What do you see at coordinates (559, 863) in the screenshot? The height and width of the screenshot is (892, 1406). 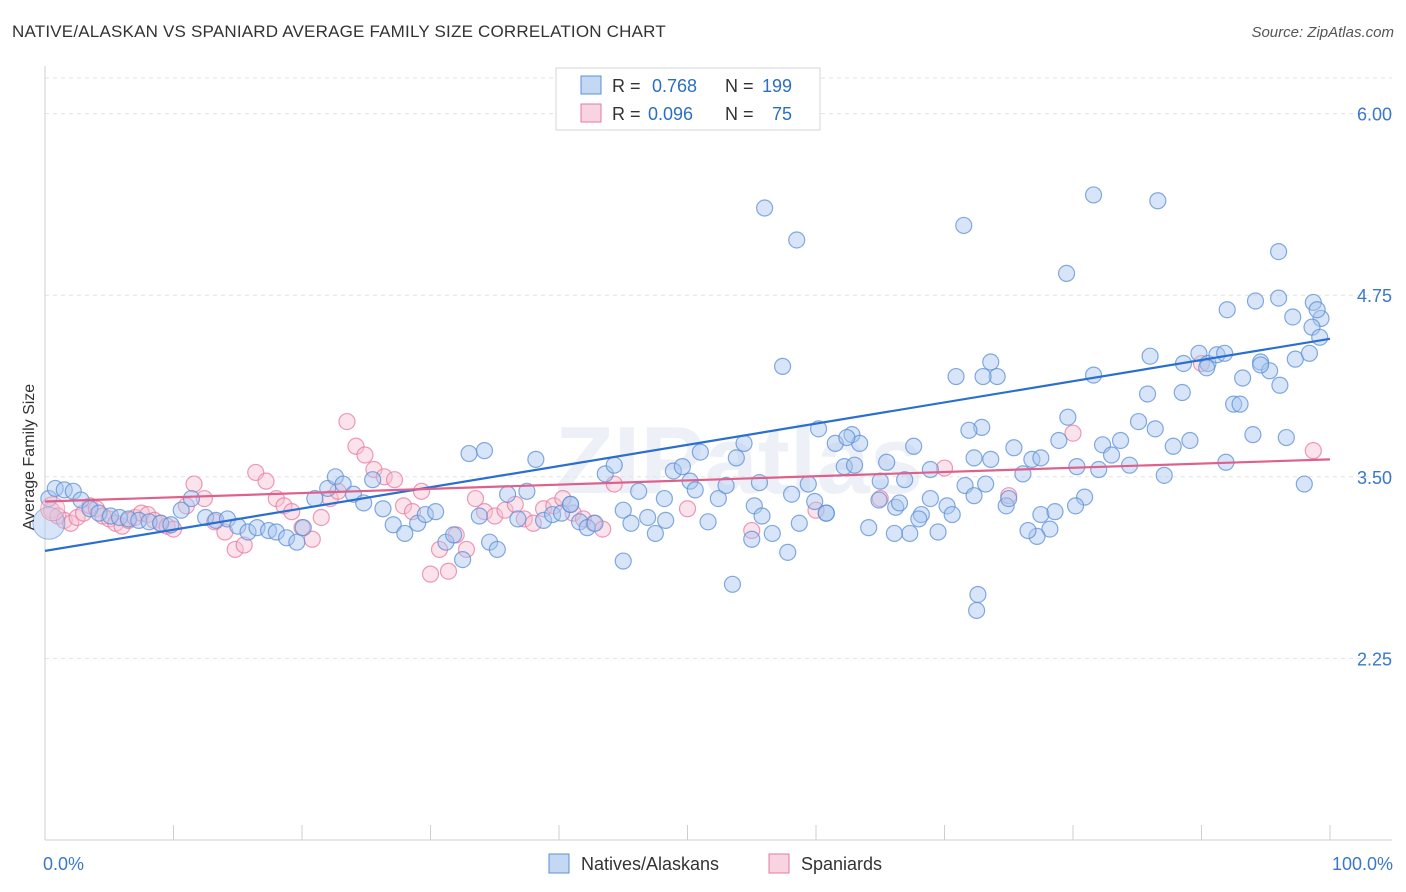 I see `bottom-legend-swatch-natives` at bounding box center [559, 863].